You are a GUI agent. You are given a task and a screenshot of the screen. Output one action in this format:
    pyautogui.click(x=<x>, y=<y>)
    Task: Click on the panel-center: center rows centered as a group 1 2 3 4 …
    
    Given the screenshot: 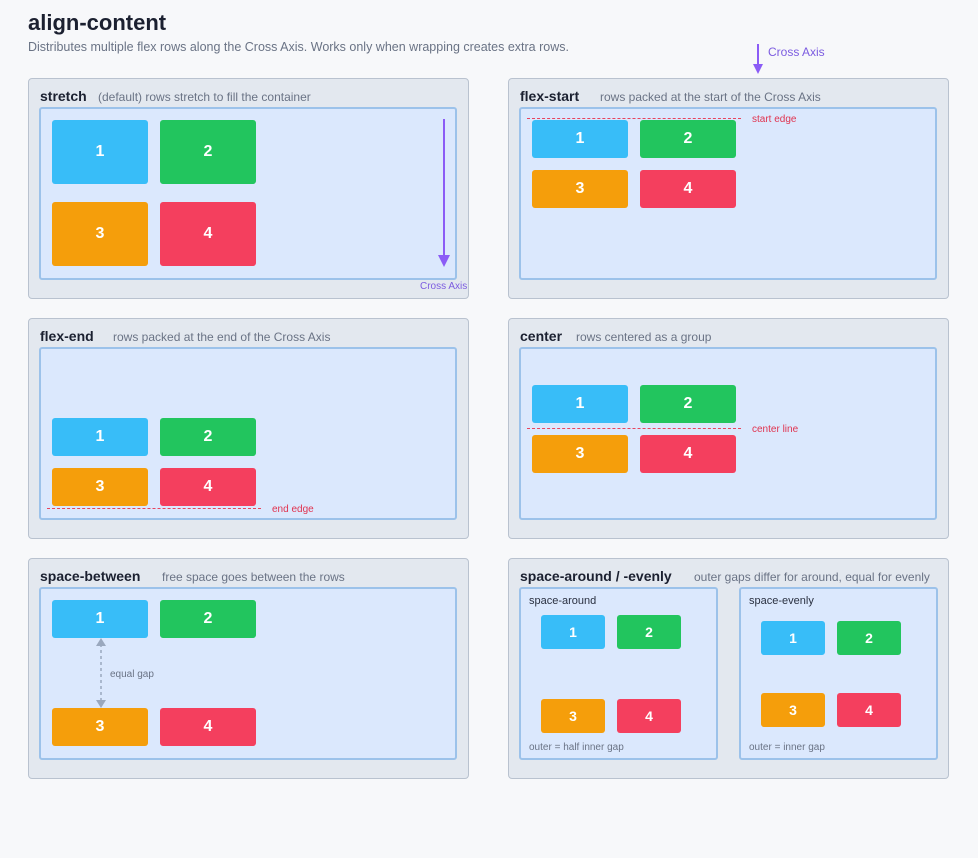 What is the action you would take?
    pyautogui.click(x=728, y=428)
    